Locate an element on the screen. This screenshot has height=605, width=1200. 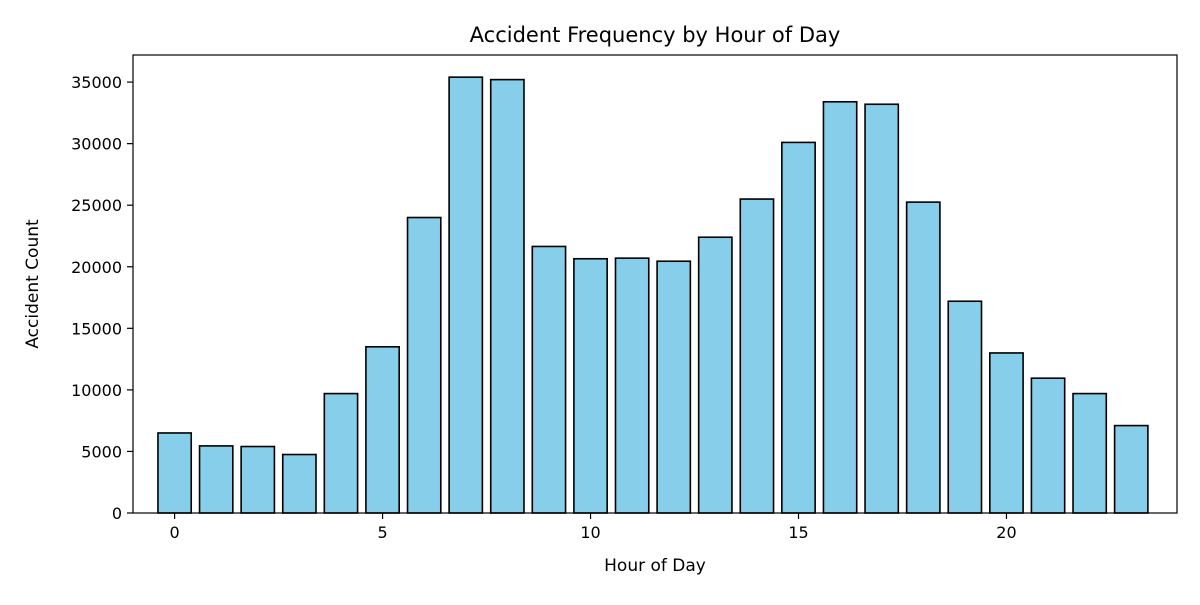
y-axis: 0 5000 10000 15000 20000 25000 30000 35000 is located at coordinates (102, 298).